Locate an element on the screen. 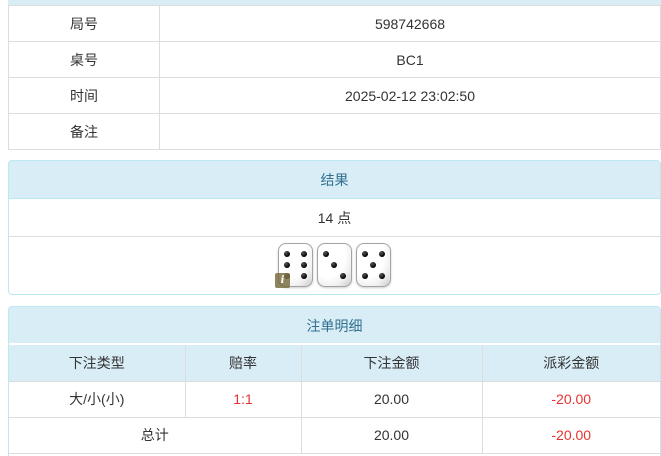  round-id-value: 598742668 is located at coordinates (410, 23).